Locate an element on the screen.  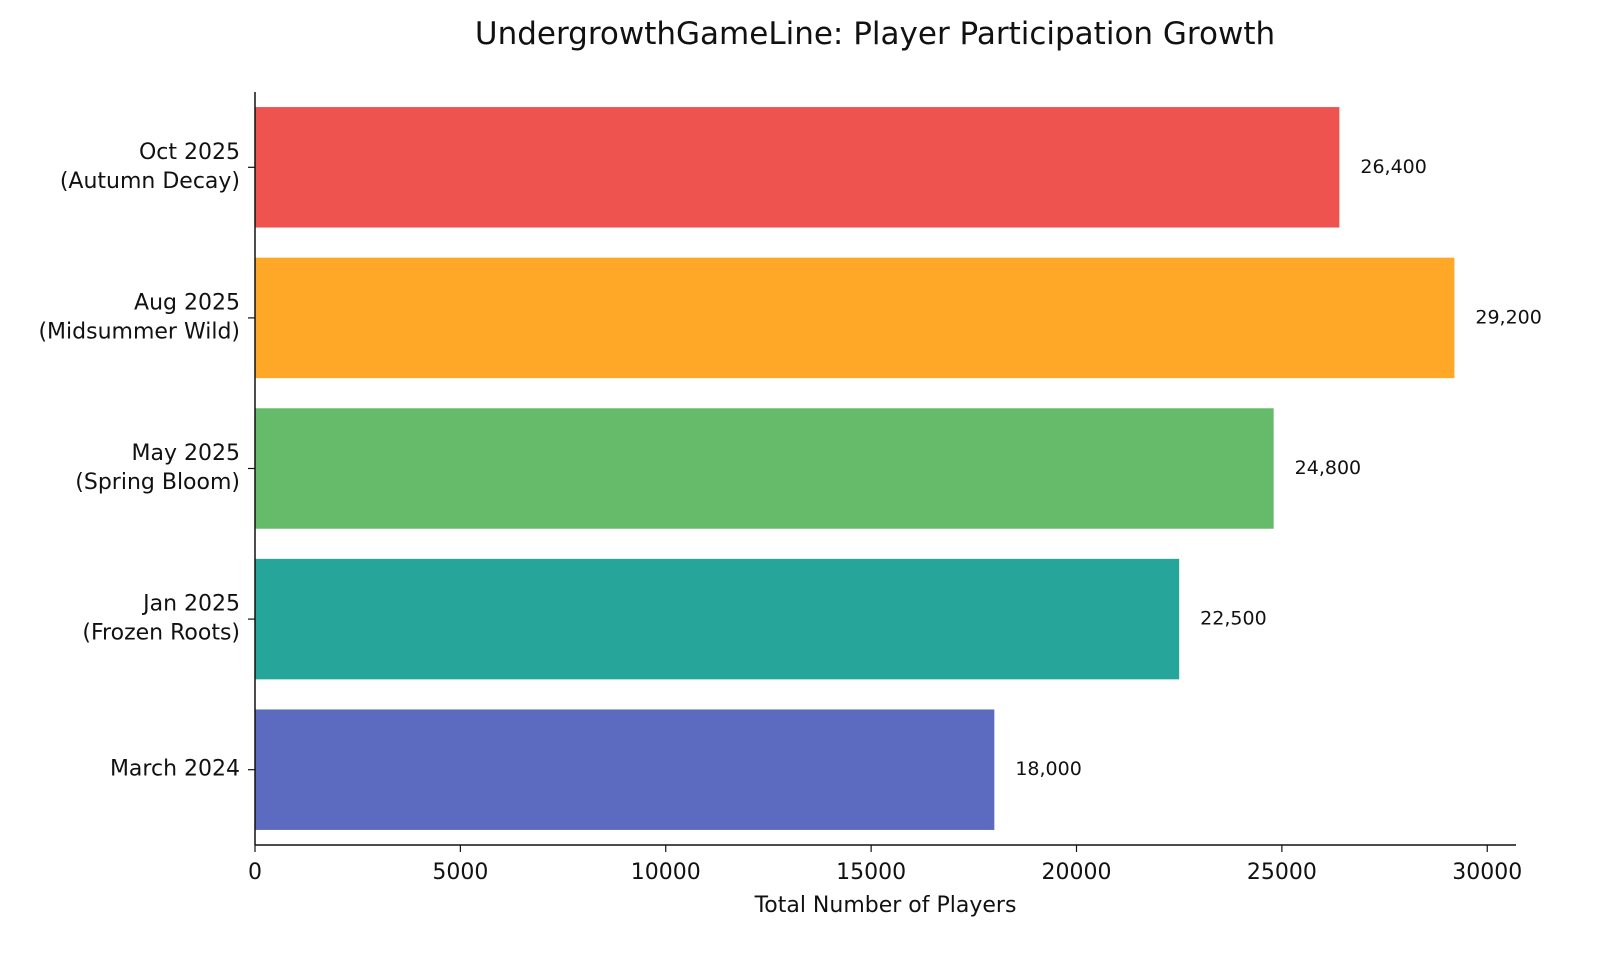
bar-value-label: 26,400 is located at coordinates (1393, 167).